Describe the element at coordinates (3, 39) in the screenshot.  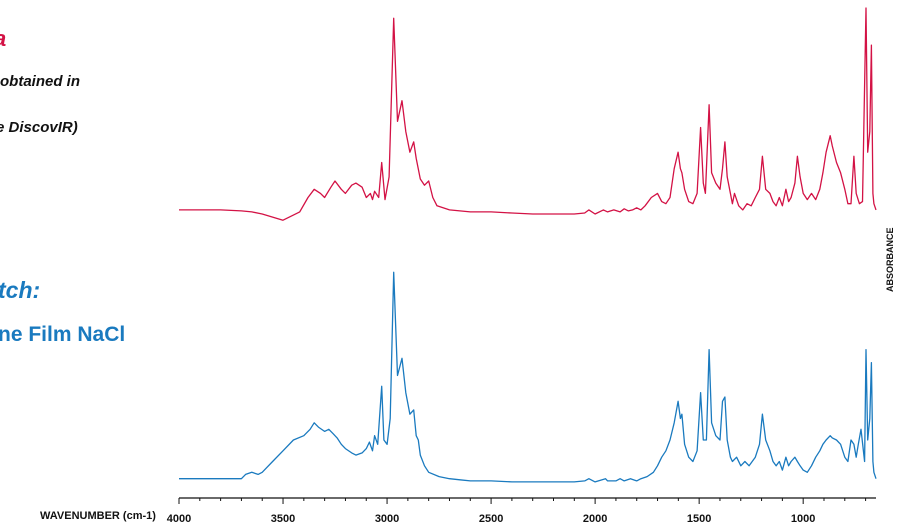
I see `red-spectrum-title: a` at that location.